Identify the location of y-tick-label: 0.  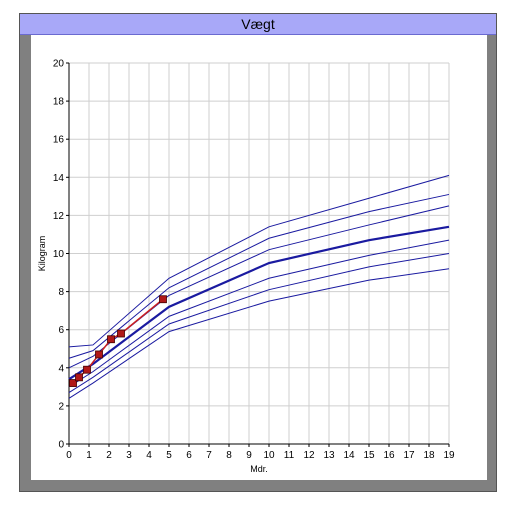
(61, 445).